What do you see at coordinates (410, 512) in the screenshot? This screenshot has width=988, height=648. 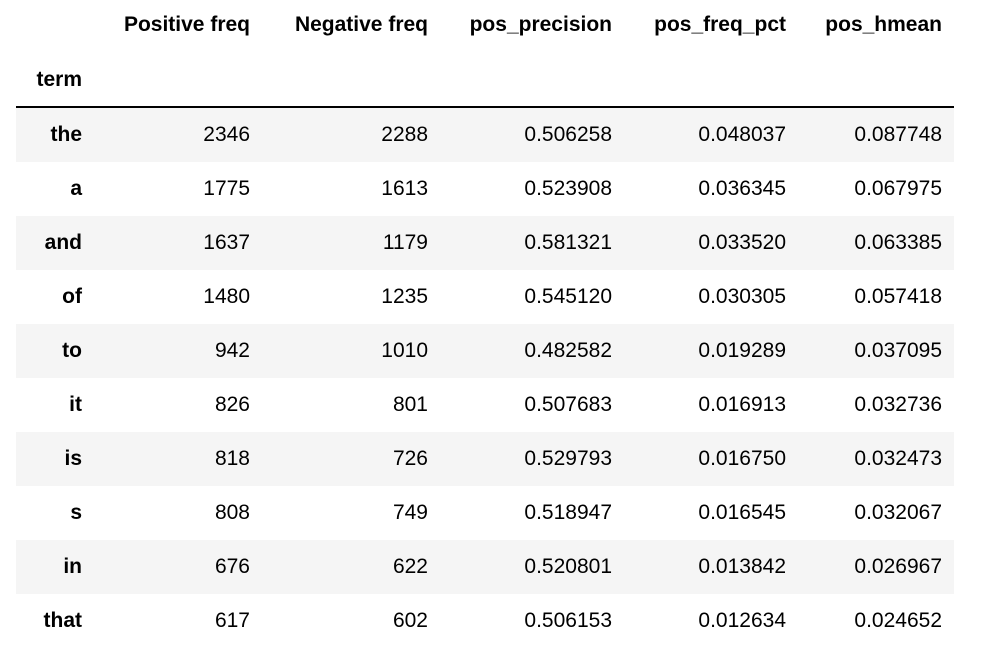 I see `cell-value: 749` at bounding box center [410, 512].